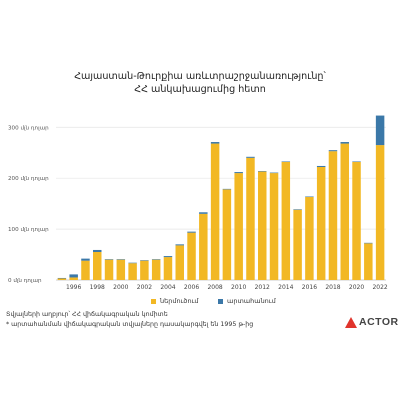  What do you see at coordinates (262, 287) in the screenshot?
I see `x-tick-label: 2012` at bounding box center [262, 287].